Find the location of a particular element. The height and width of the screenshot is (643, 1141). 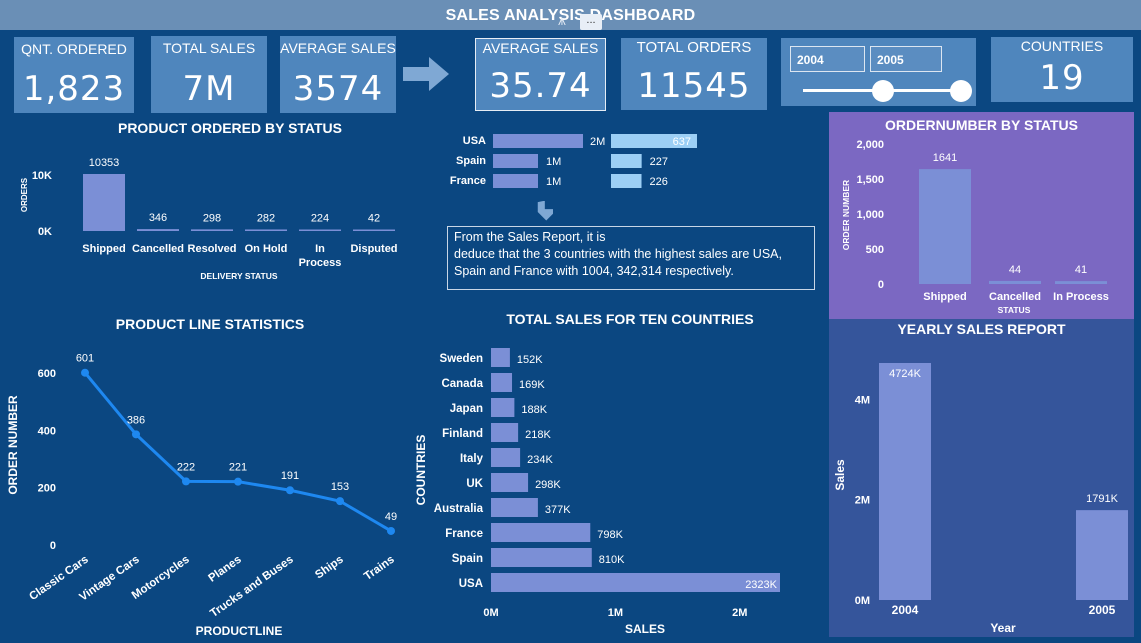

kpi-value: 1,823 is located at coordinates (74, 89).